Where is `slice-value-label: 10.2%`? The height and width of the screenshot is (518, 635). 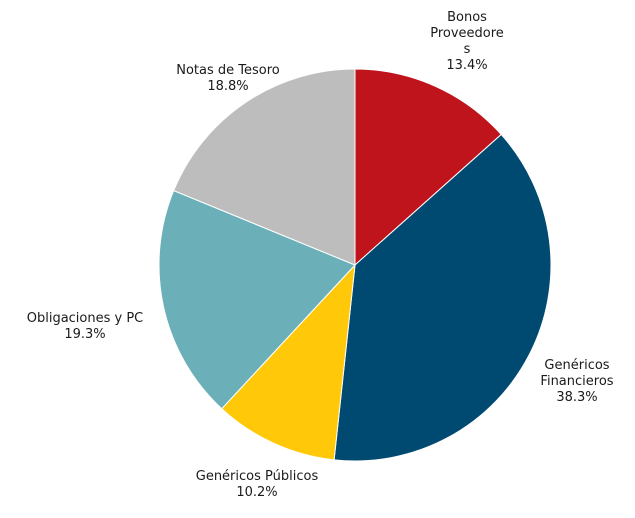
slice-value-label: 10.2% is located at coordinates (256, 492).